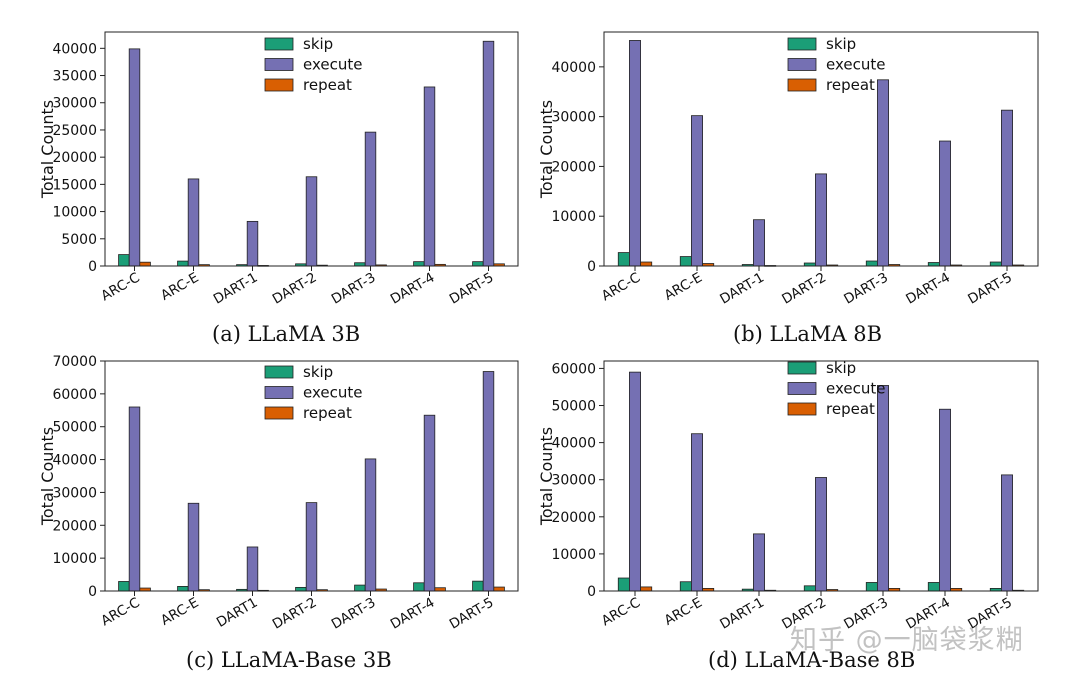 The width and height of the screenshot is (1080, 678). I want to click on plot-frame, so click(821, 149).